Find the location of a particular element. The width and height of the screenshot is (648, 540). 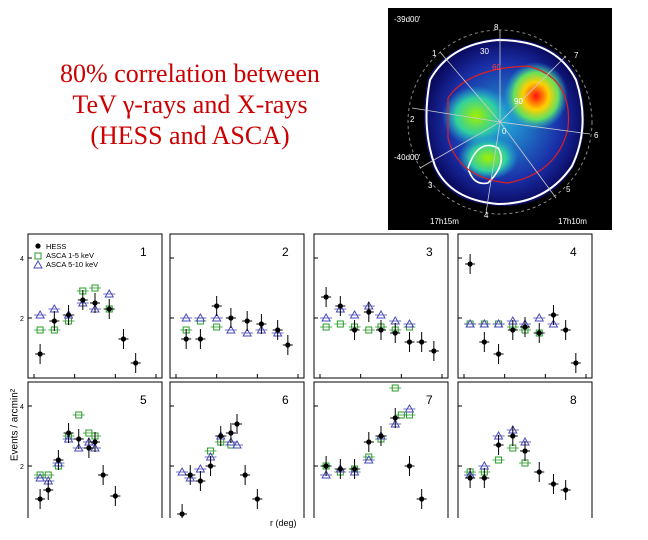

legend-asca1-marker is located at coordinates (38, 256).